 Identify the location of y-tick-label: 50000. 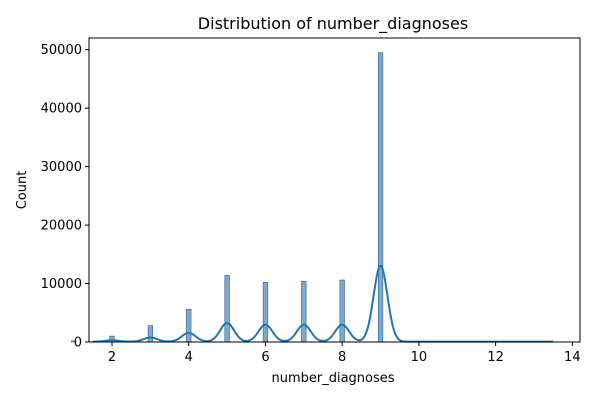
(61, 50).